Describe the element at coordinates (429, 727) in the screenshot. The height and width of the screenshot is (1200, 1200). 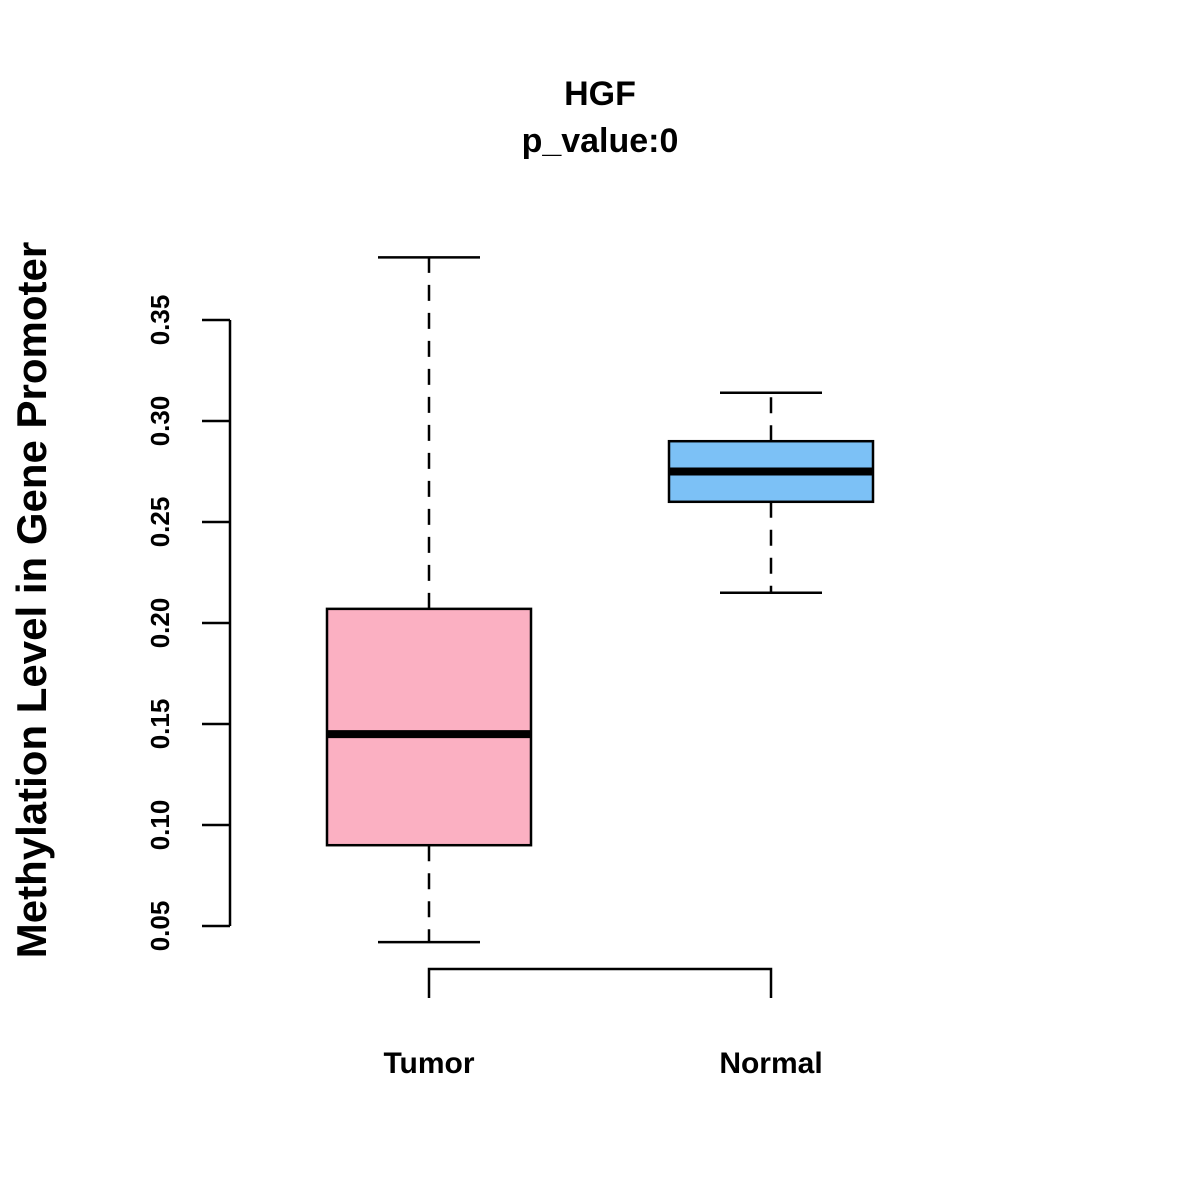
I see `iqr-box` at that location.